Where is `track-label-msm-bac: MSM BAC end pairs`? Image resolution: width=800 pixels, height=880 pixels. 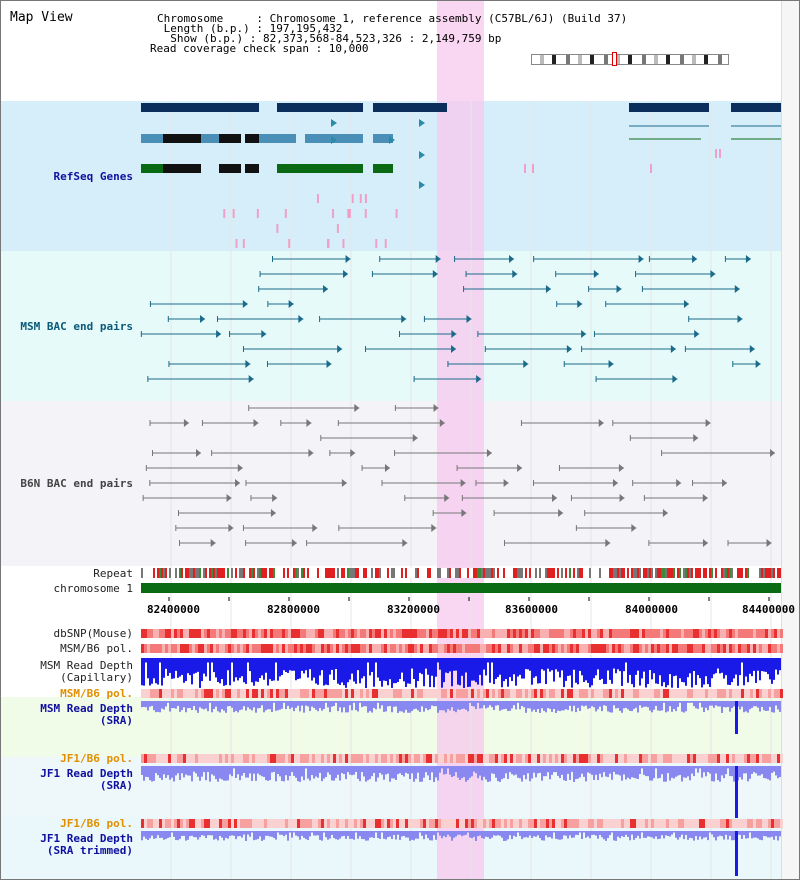
track-label-msm-bac: MSM BAC end pairs is located at coordinates (76, 326).